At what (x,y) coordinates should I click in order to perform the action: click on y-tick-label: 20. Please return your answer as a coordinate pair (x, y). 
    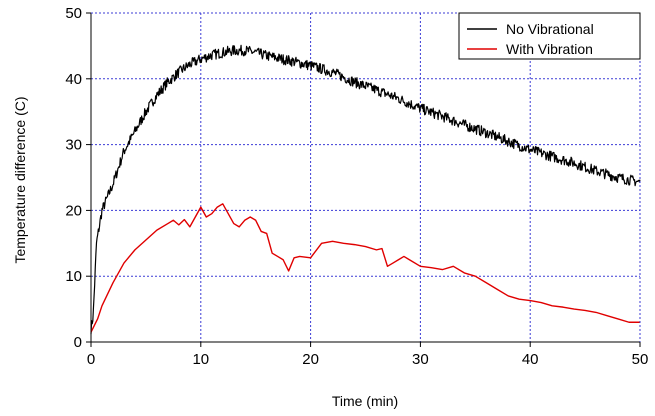
    Looking at the image, I should click on (73, 210).